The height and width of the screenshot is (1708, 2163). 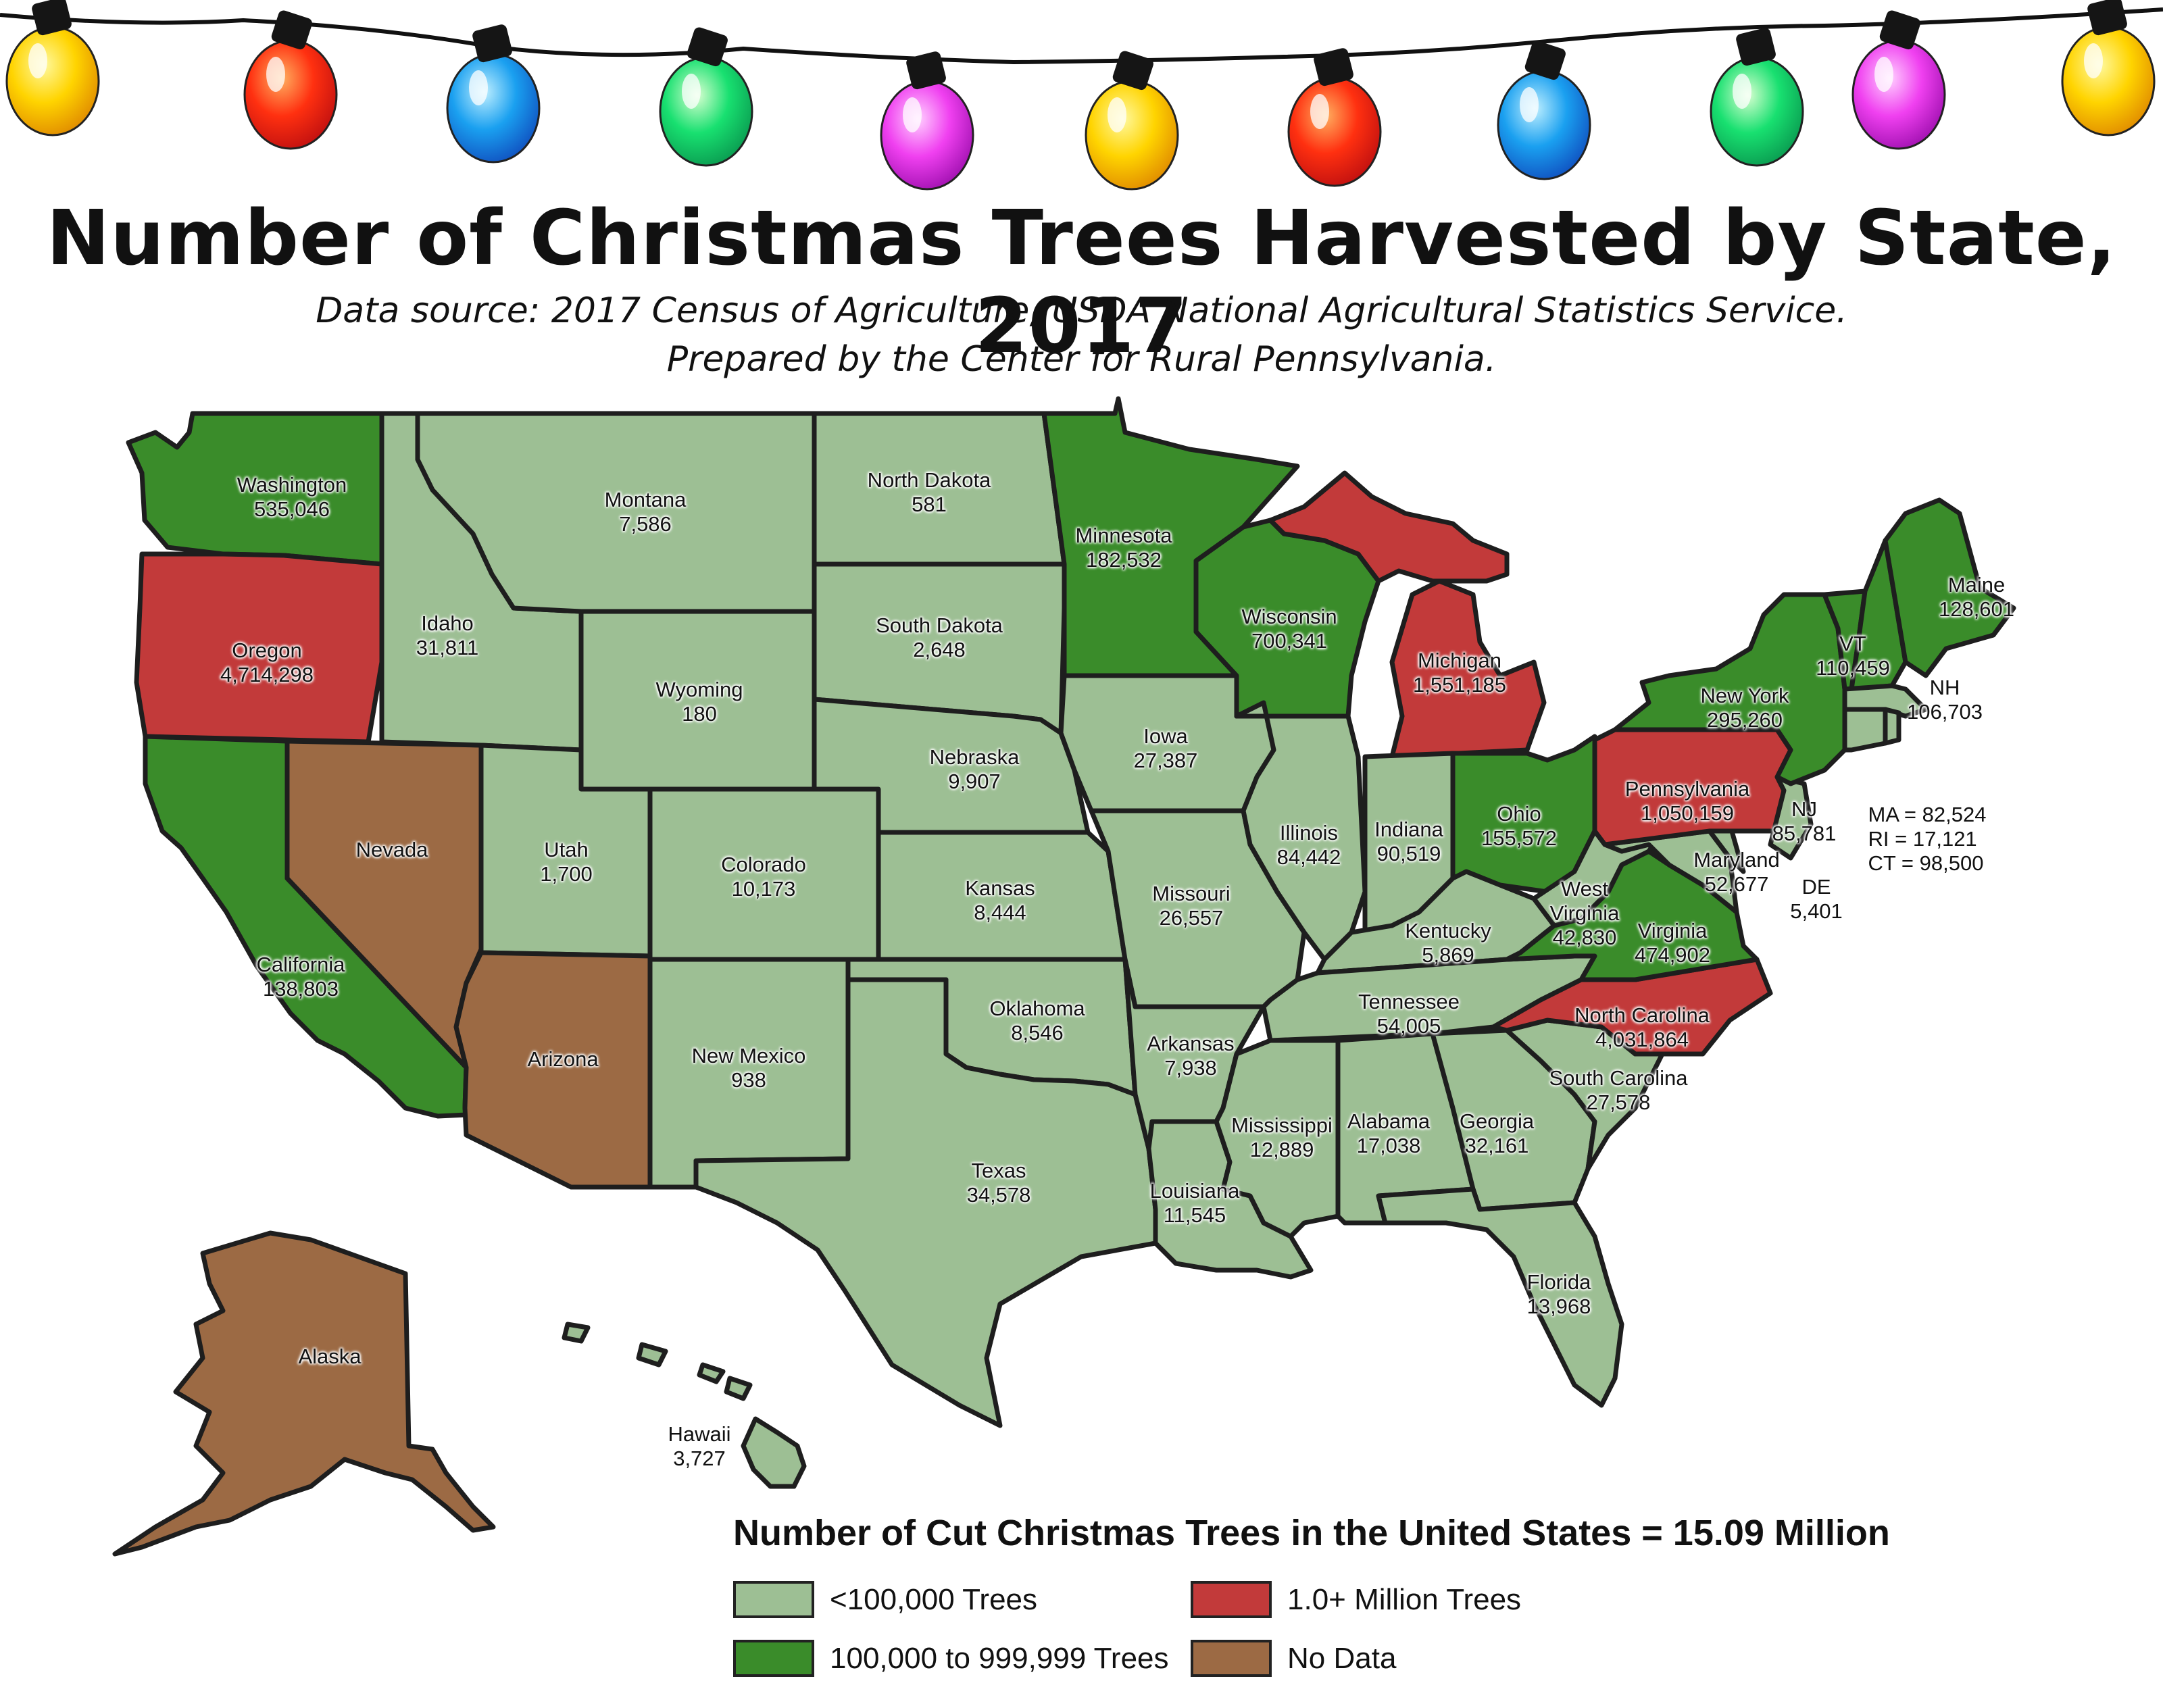 What do you see at coordinates (1519, 838) in the screenshot?
I see `label-ohio-value: 155,572` at bounding box center [1519, 838].